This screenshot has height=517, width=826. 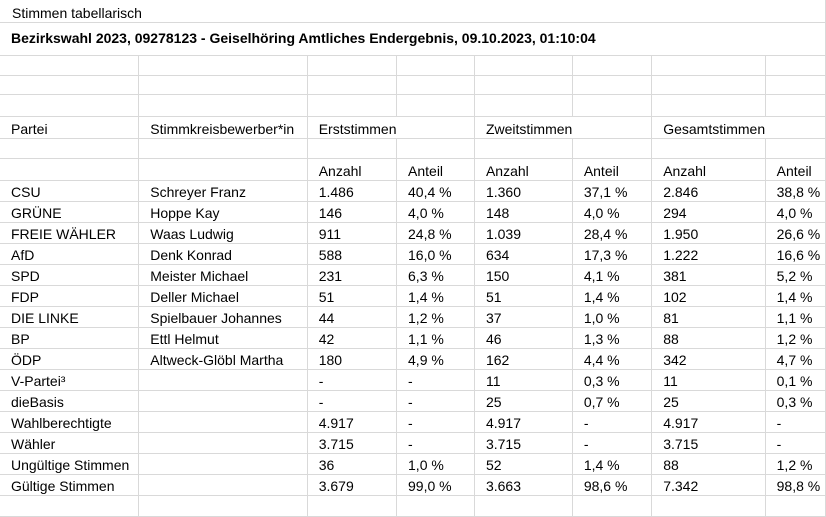 What do you see at coordinates (435, 275) in the screenshot?
I see `erst-anteil-cell: 6,3 %` at bounding box center [435, 275].